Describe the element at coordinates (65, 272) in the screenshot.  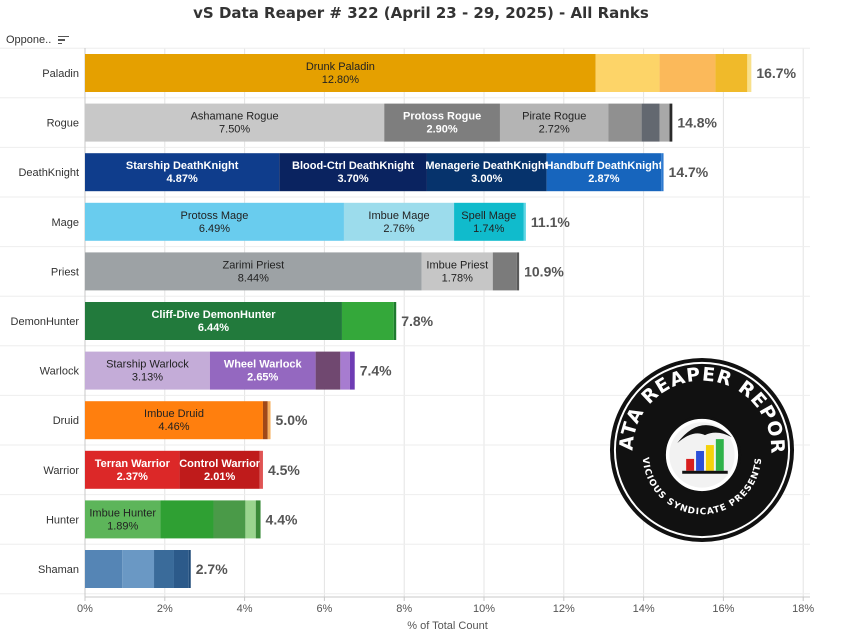
I see `category-label: Priest` at that location.